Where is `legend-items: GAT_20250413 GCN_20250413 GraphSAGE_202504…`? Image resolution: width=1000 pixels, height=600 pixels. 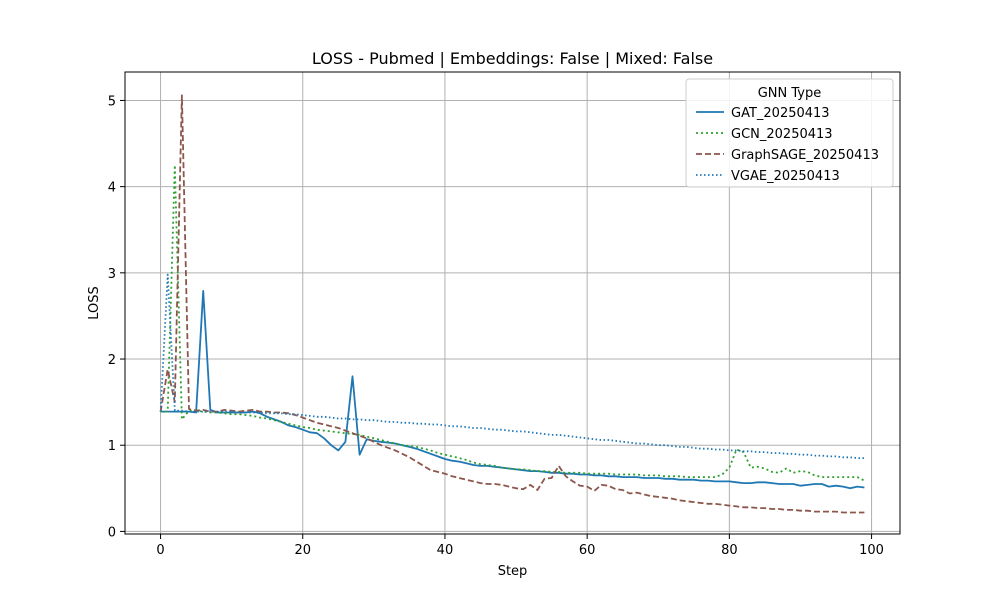
legend-items: GAT_20250413 GCN_20250413 GraphSAGE_202504… is located at coordinates (787, 145).